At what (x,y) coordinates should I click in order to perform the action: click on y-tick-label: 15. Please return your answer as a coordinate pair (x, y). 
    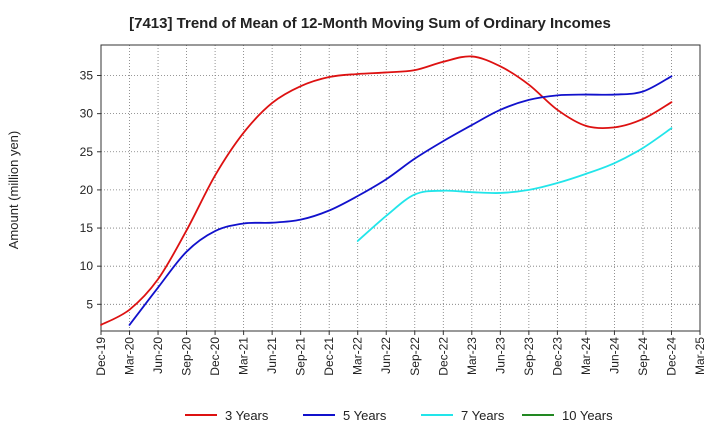
    Looking at the image, I should click on (87, 228).